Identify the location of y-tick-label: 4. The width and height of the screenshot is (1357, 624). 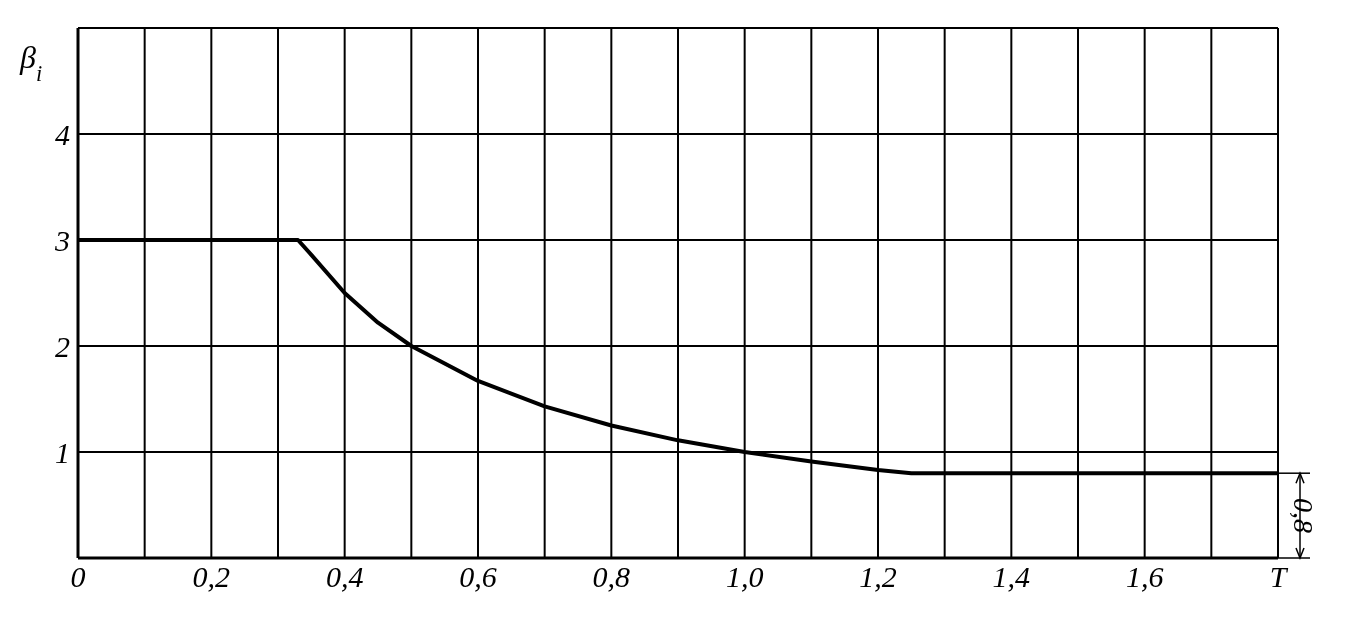
(62, 134).